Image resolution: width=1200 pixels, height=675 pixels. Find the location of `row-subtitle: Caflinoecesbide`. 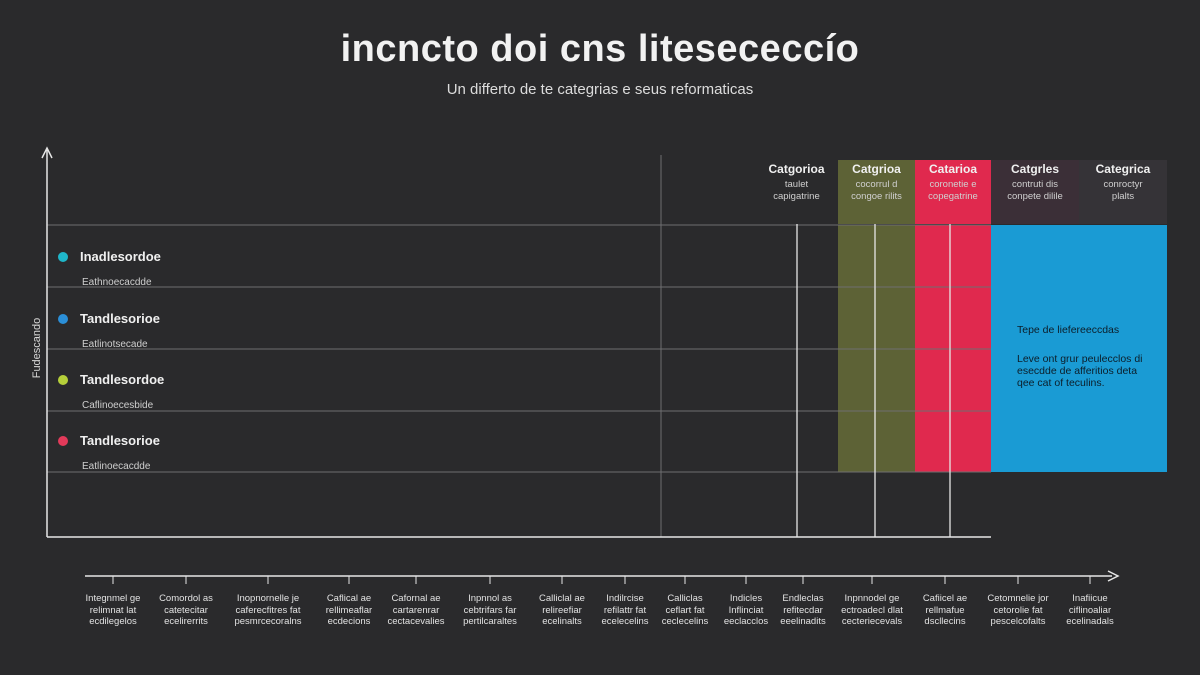

row-subtitle: Caflinoecesbide is located at coordinates (118, 405).